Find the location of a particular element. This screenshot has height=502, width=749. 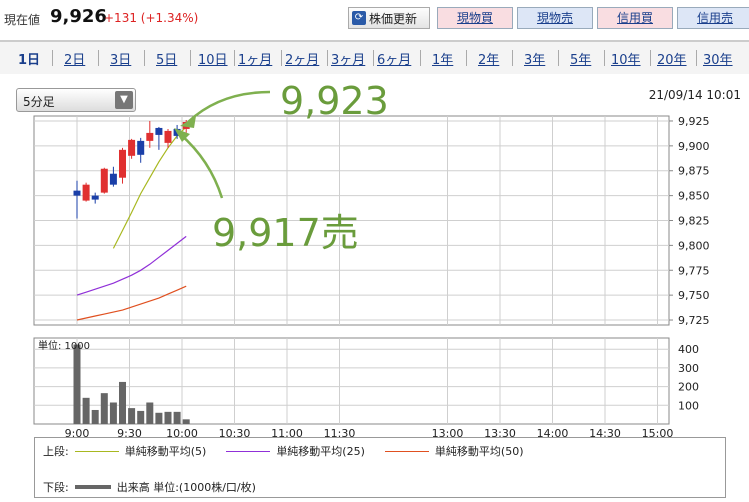

margin-buy-button: 信用買 is located at coordinates (635, 18).